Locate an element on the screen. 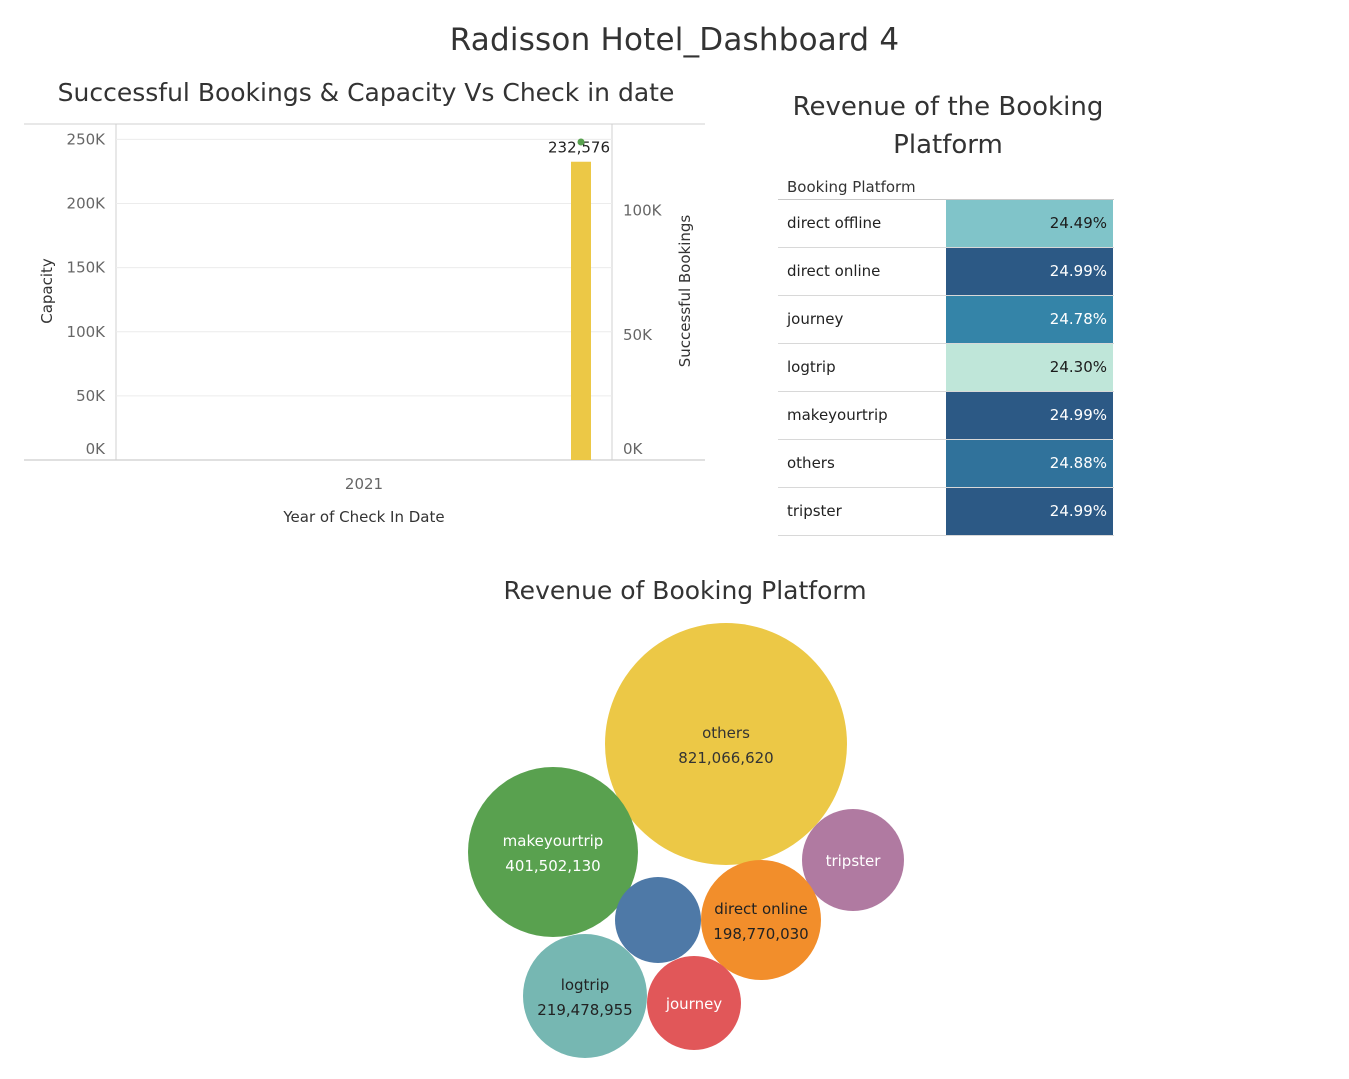  bar-data-label: 232,576 is located at coordinates (579, 148).